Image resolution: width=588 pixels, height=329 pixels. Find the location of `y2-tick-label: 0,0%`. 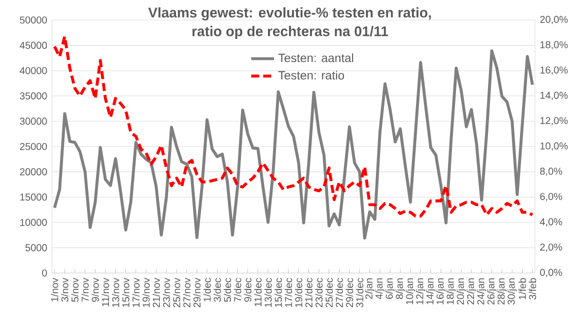

y2-tick-label: 0,0% is located at coordinates (551, 273).